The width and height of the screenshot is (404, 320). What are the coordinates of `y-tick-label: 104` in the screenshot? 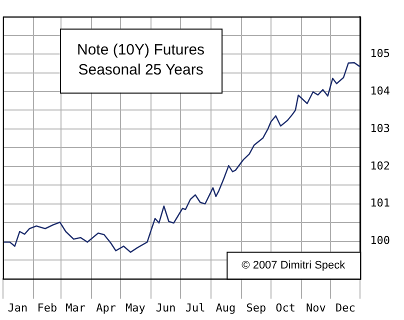 It's located at (380, 91).